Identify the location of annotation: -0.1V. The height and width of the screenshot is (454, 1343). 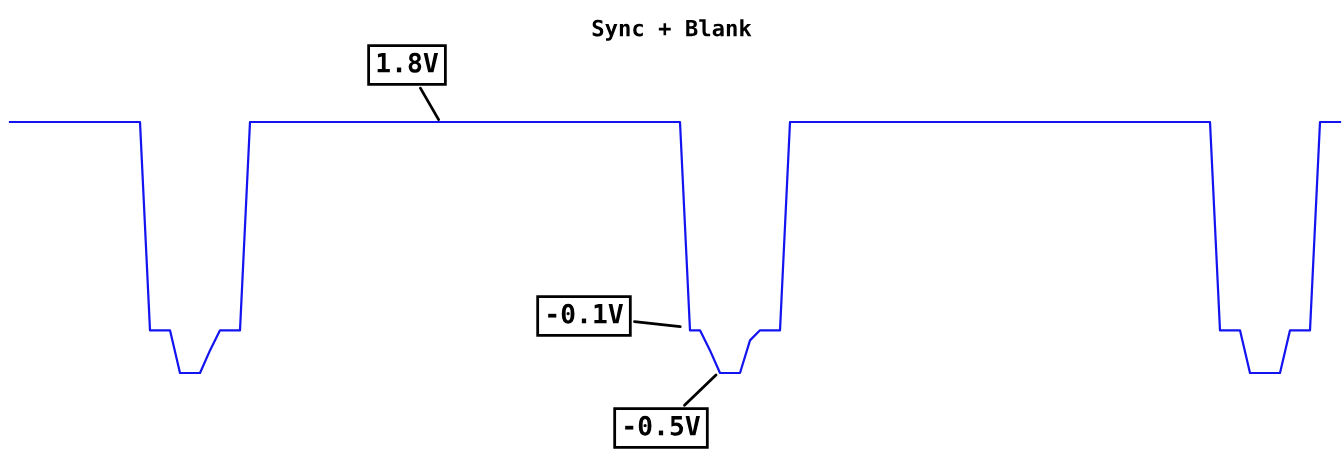
(585, 313).